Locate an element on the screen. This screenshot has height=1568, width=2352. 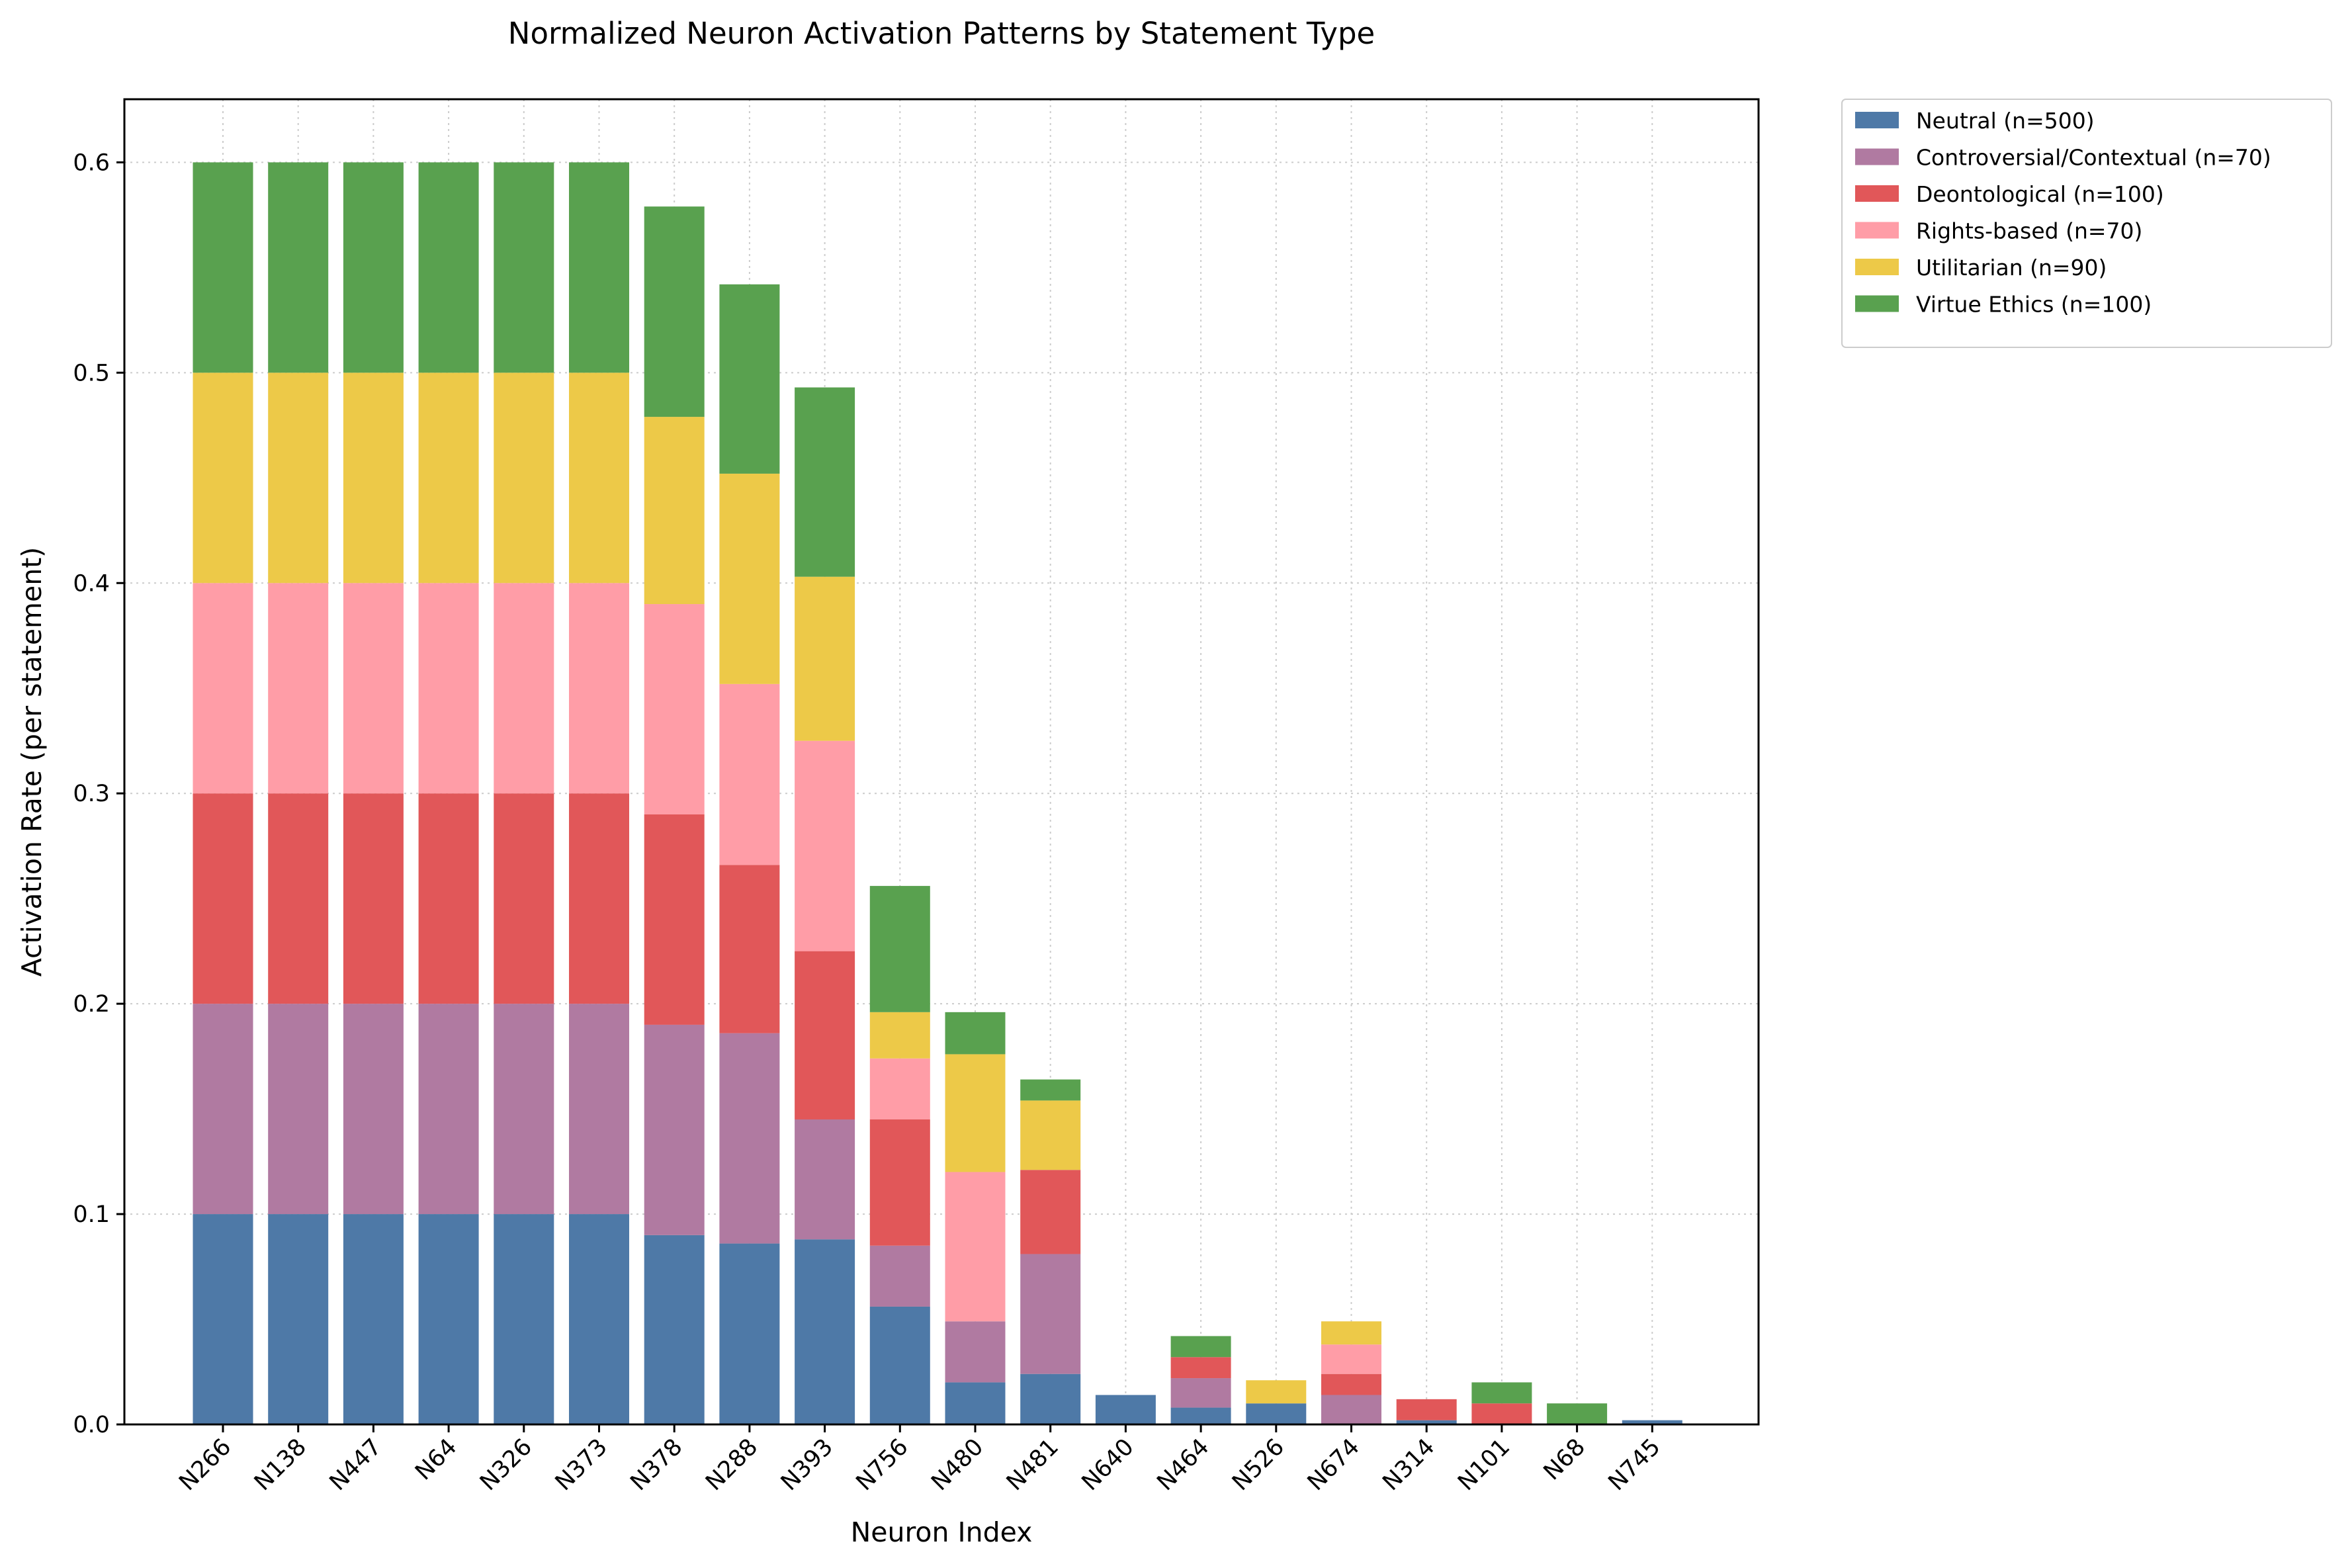
x-tick-label: N393 is located at coordinates (807, 1465).